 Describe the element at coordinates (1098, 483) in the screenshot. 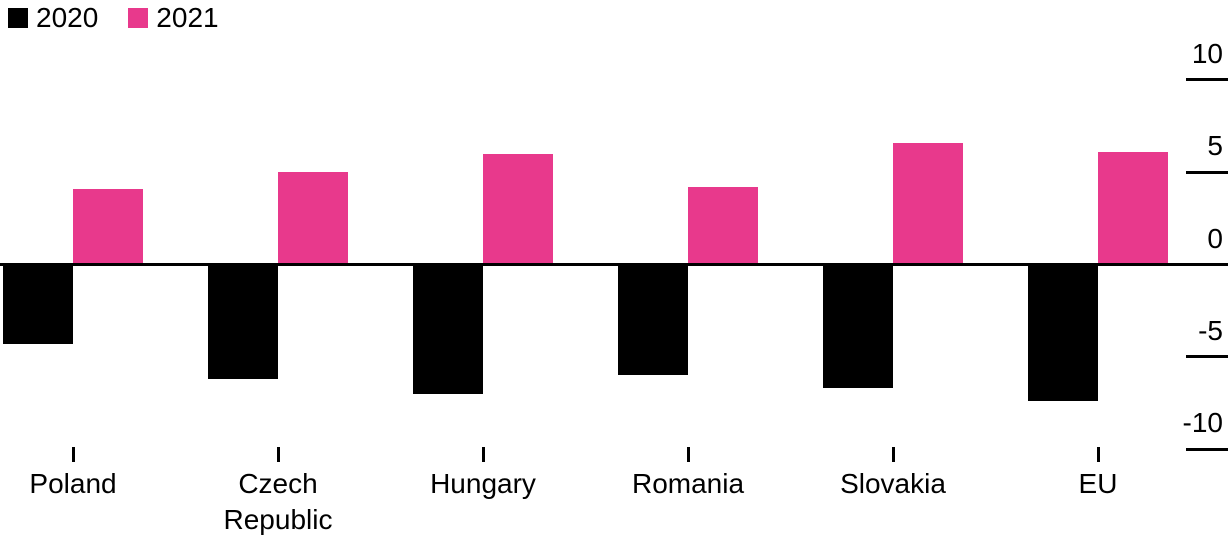

I see `category-label-eu: EU` at that location.